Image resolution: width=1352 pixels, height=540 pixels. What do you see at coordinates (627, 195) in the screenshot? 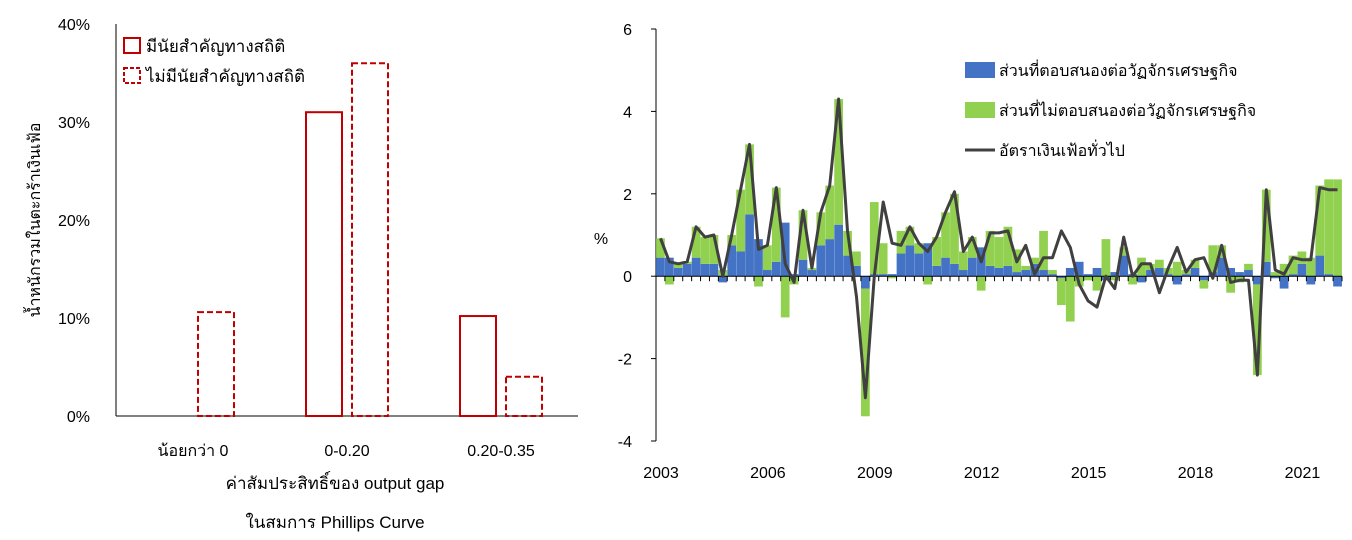
I see `y-tick-label: 2` at bounding box center [627, 195].